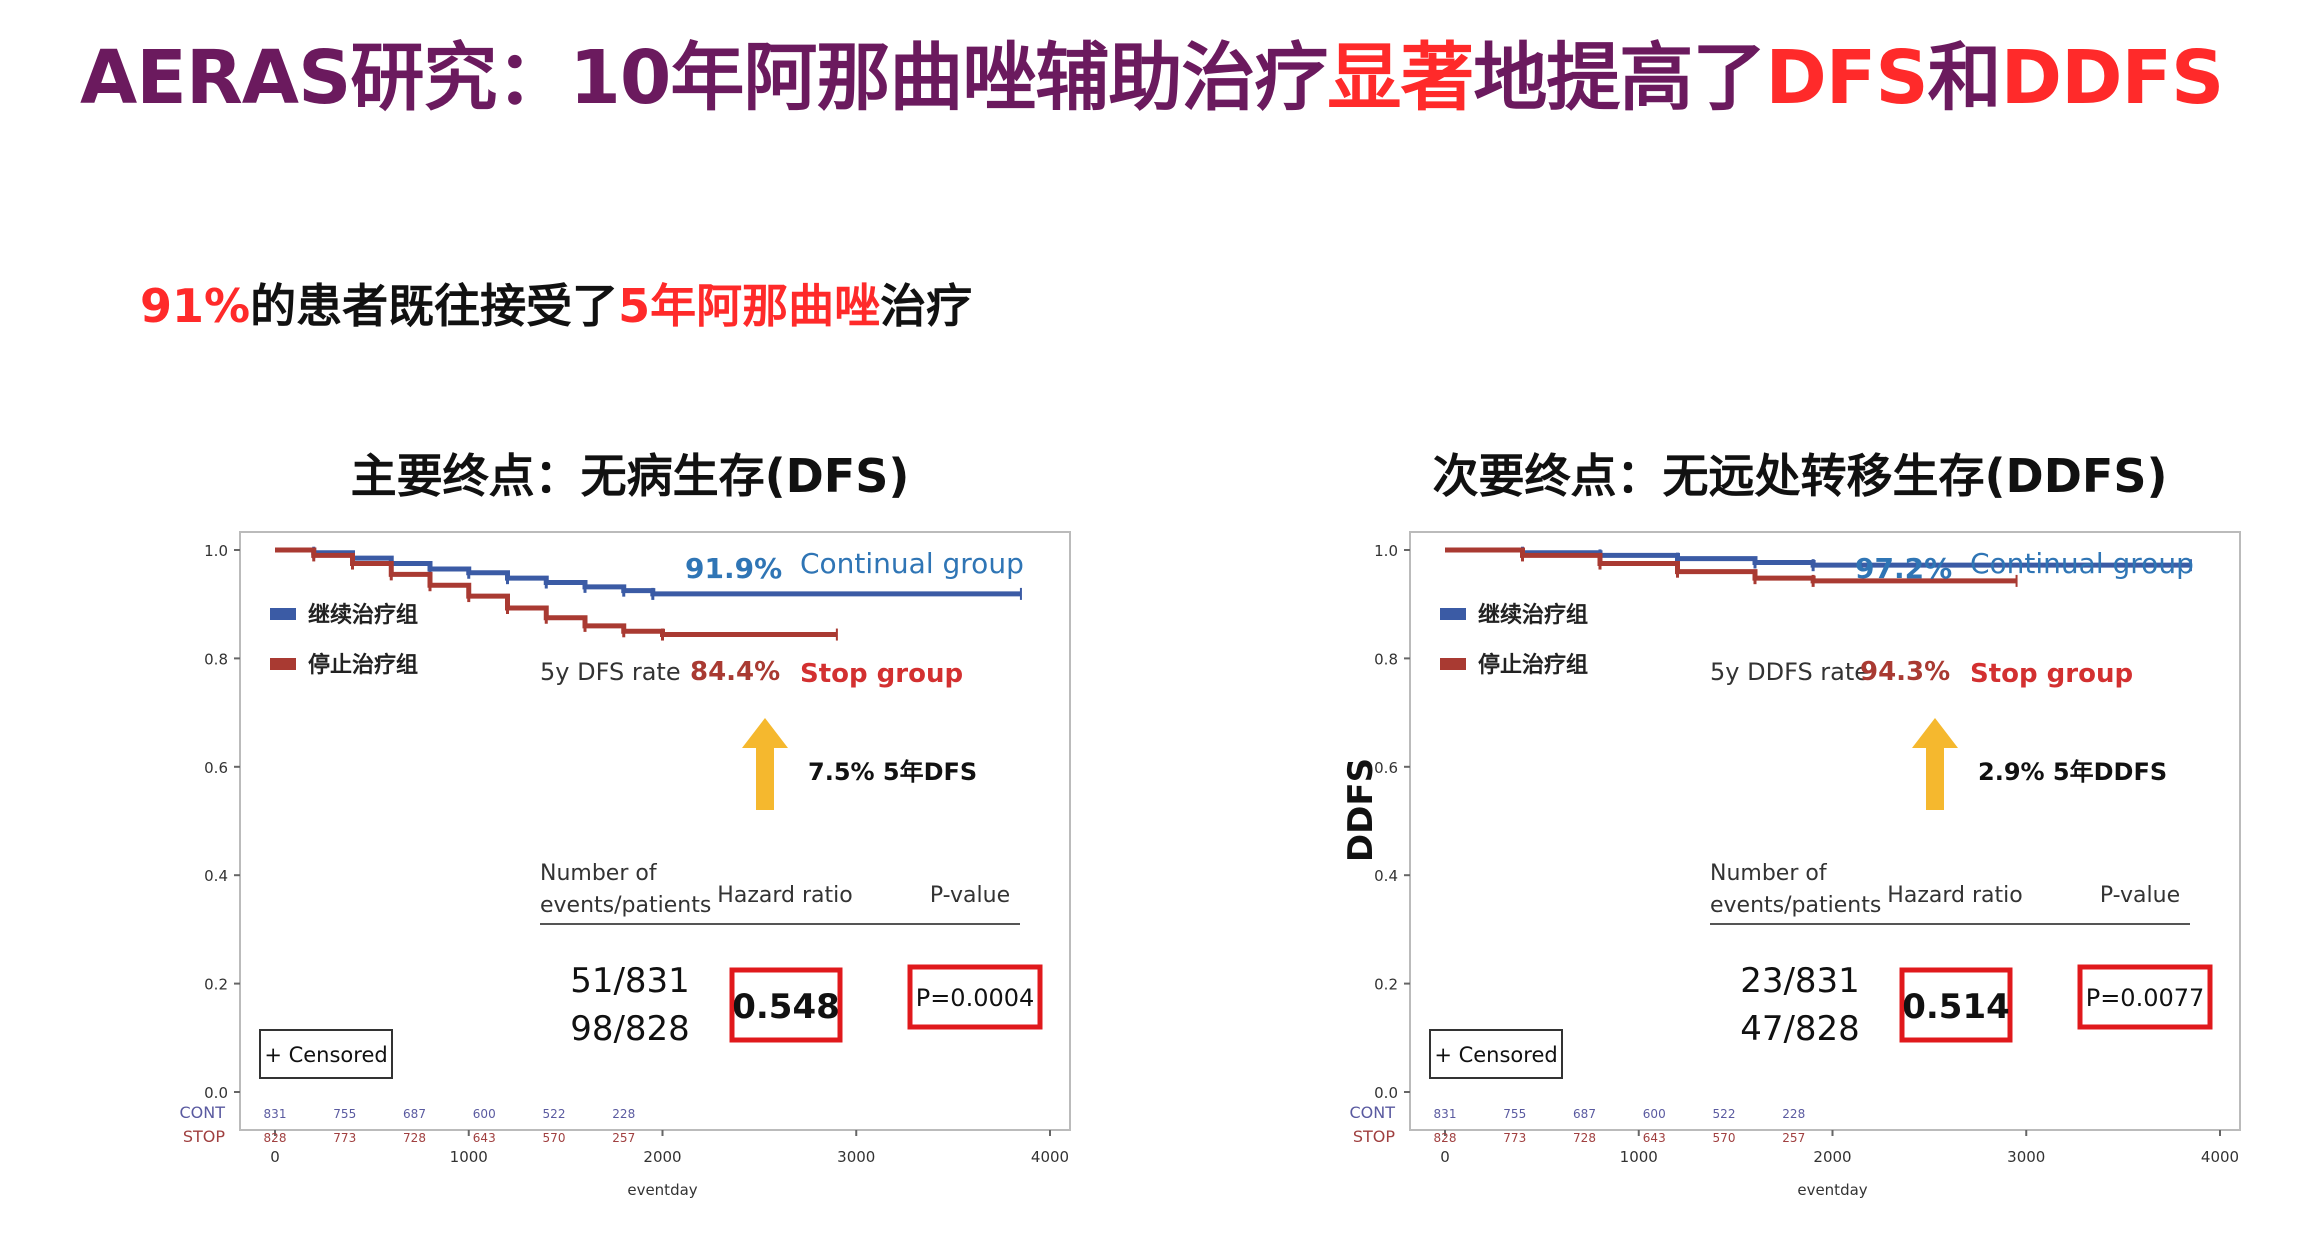 This screenshot has height=1254, width=2314. I want to click on subtitle-text2: 治疗, so click(926, 306).